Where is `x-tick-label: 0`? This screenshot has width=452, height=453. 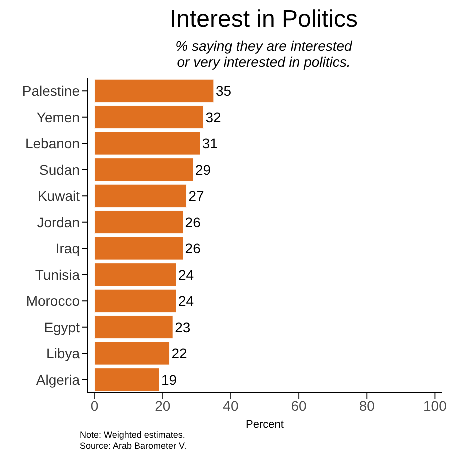
x-tick-label: 0 is located at coordinates (94, 406).